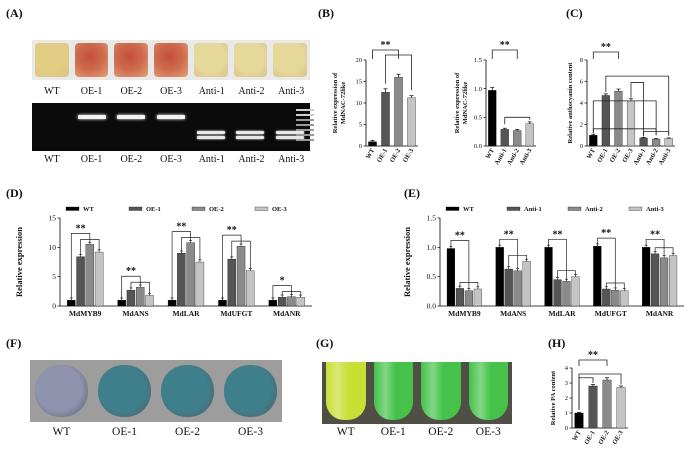  I want to click on gus-label: WT, so click(61, 432).